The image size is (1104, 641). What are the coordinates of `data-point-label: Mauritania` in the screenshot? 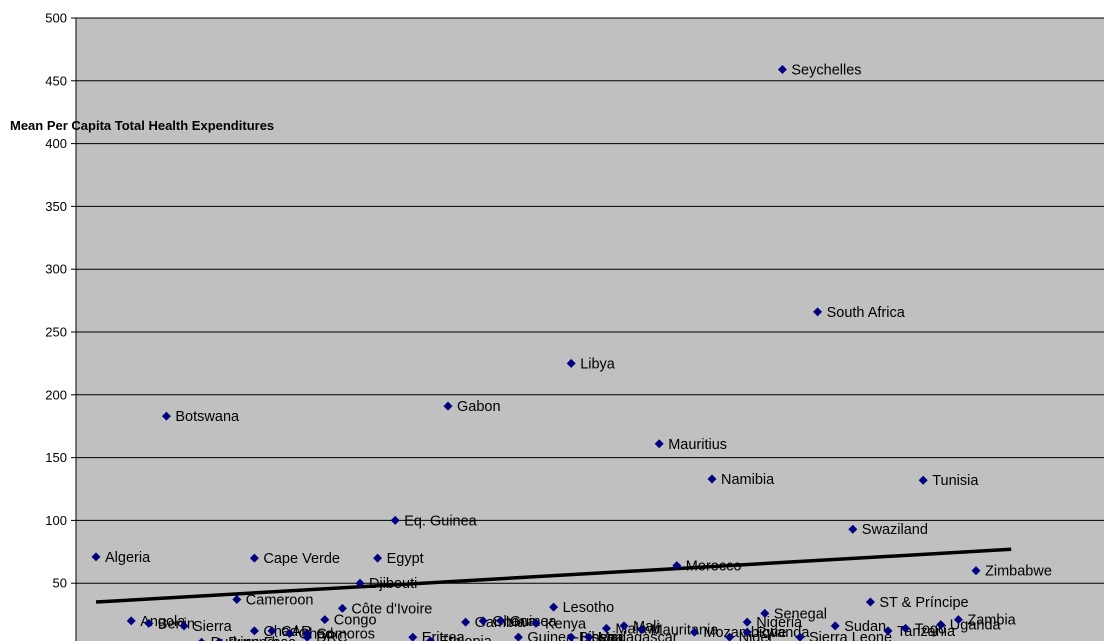 It's located at (685, 631).